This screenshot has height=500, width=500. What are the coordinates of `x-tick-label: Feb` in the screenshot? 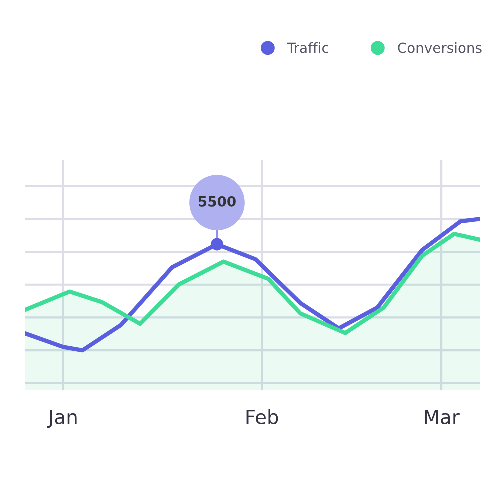 It's located at (262, 416).